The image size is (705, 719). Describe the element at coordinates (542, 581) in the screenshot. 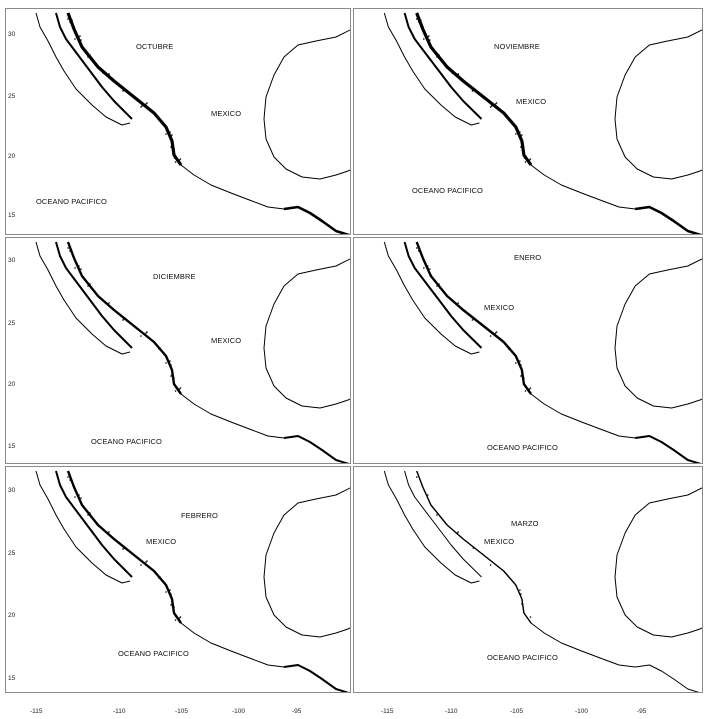

I see `map-svg-marzo` at that location.